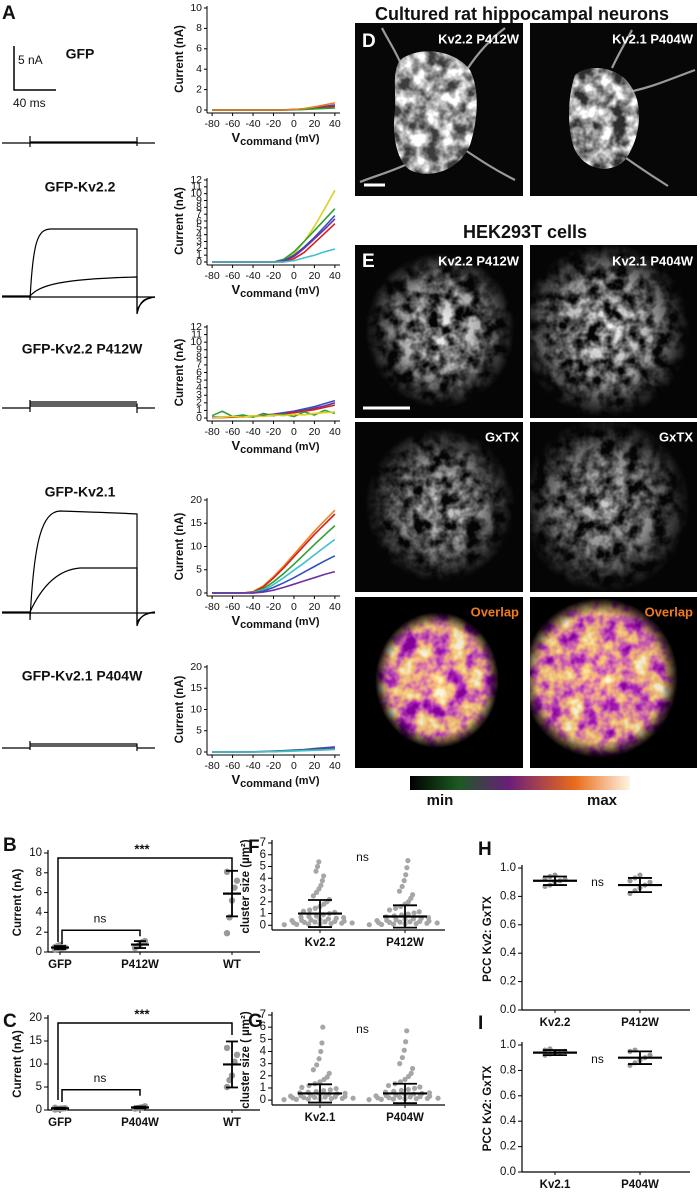 This screenshot has height=1198, width=700. What do you see at coordinates (640, 1185) in the screenshot?
I see `x-tick-label: P404W` at bounding box center [640, 1185].